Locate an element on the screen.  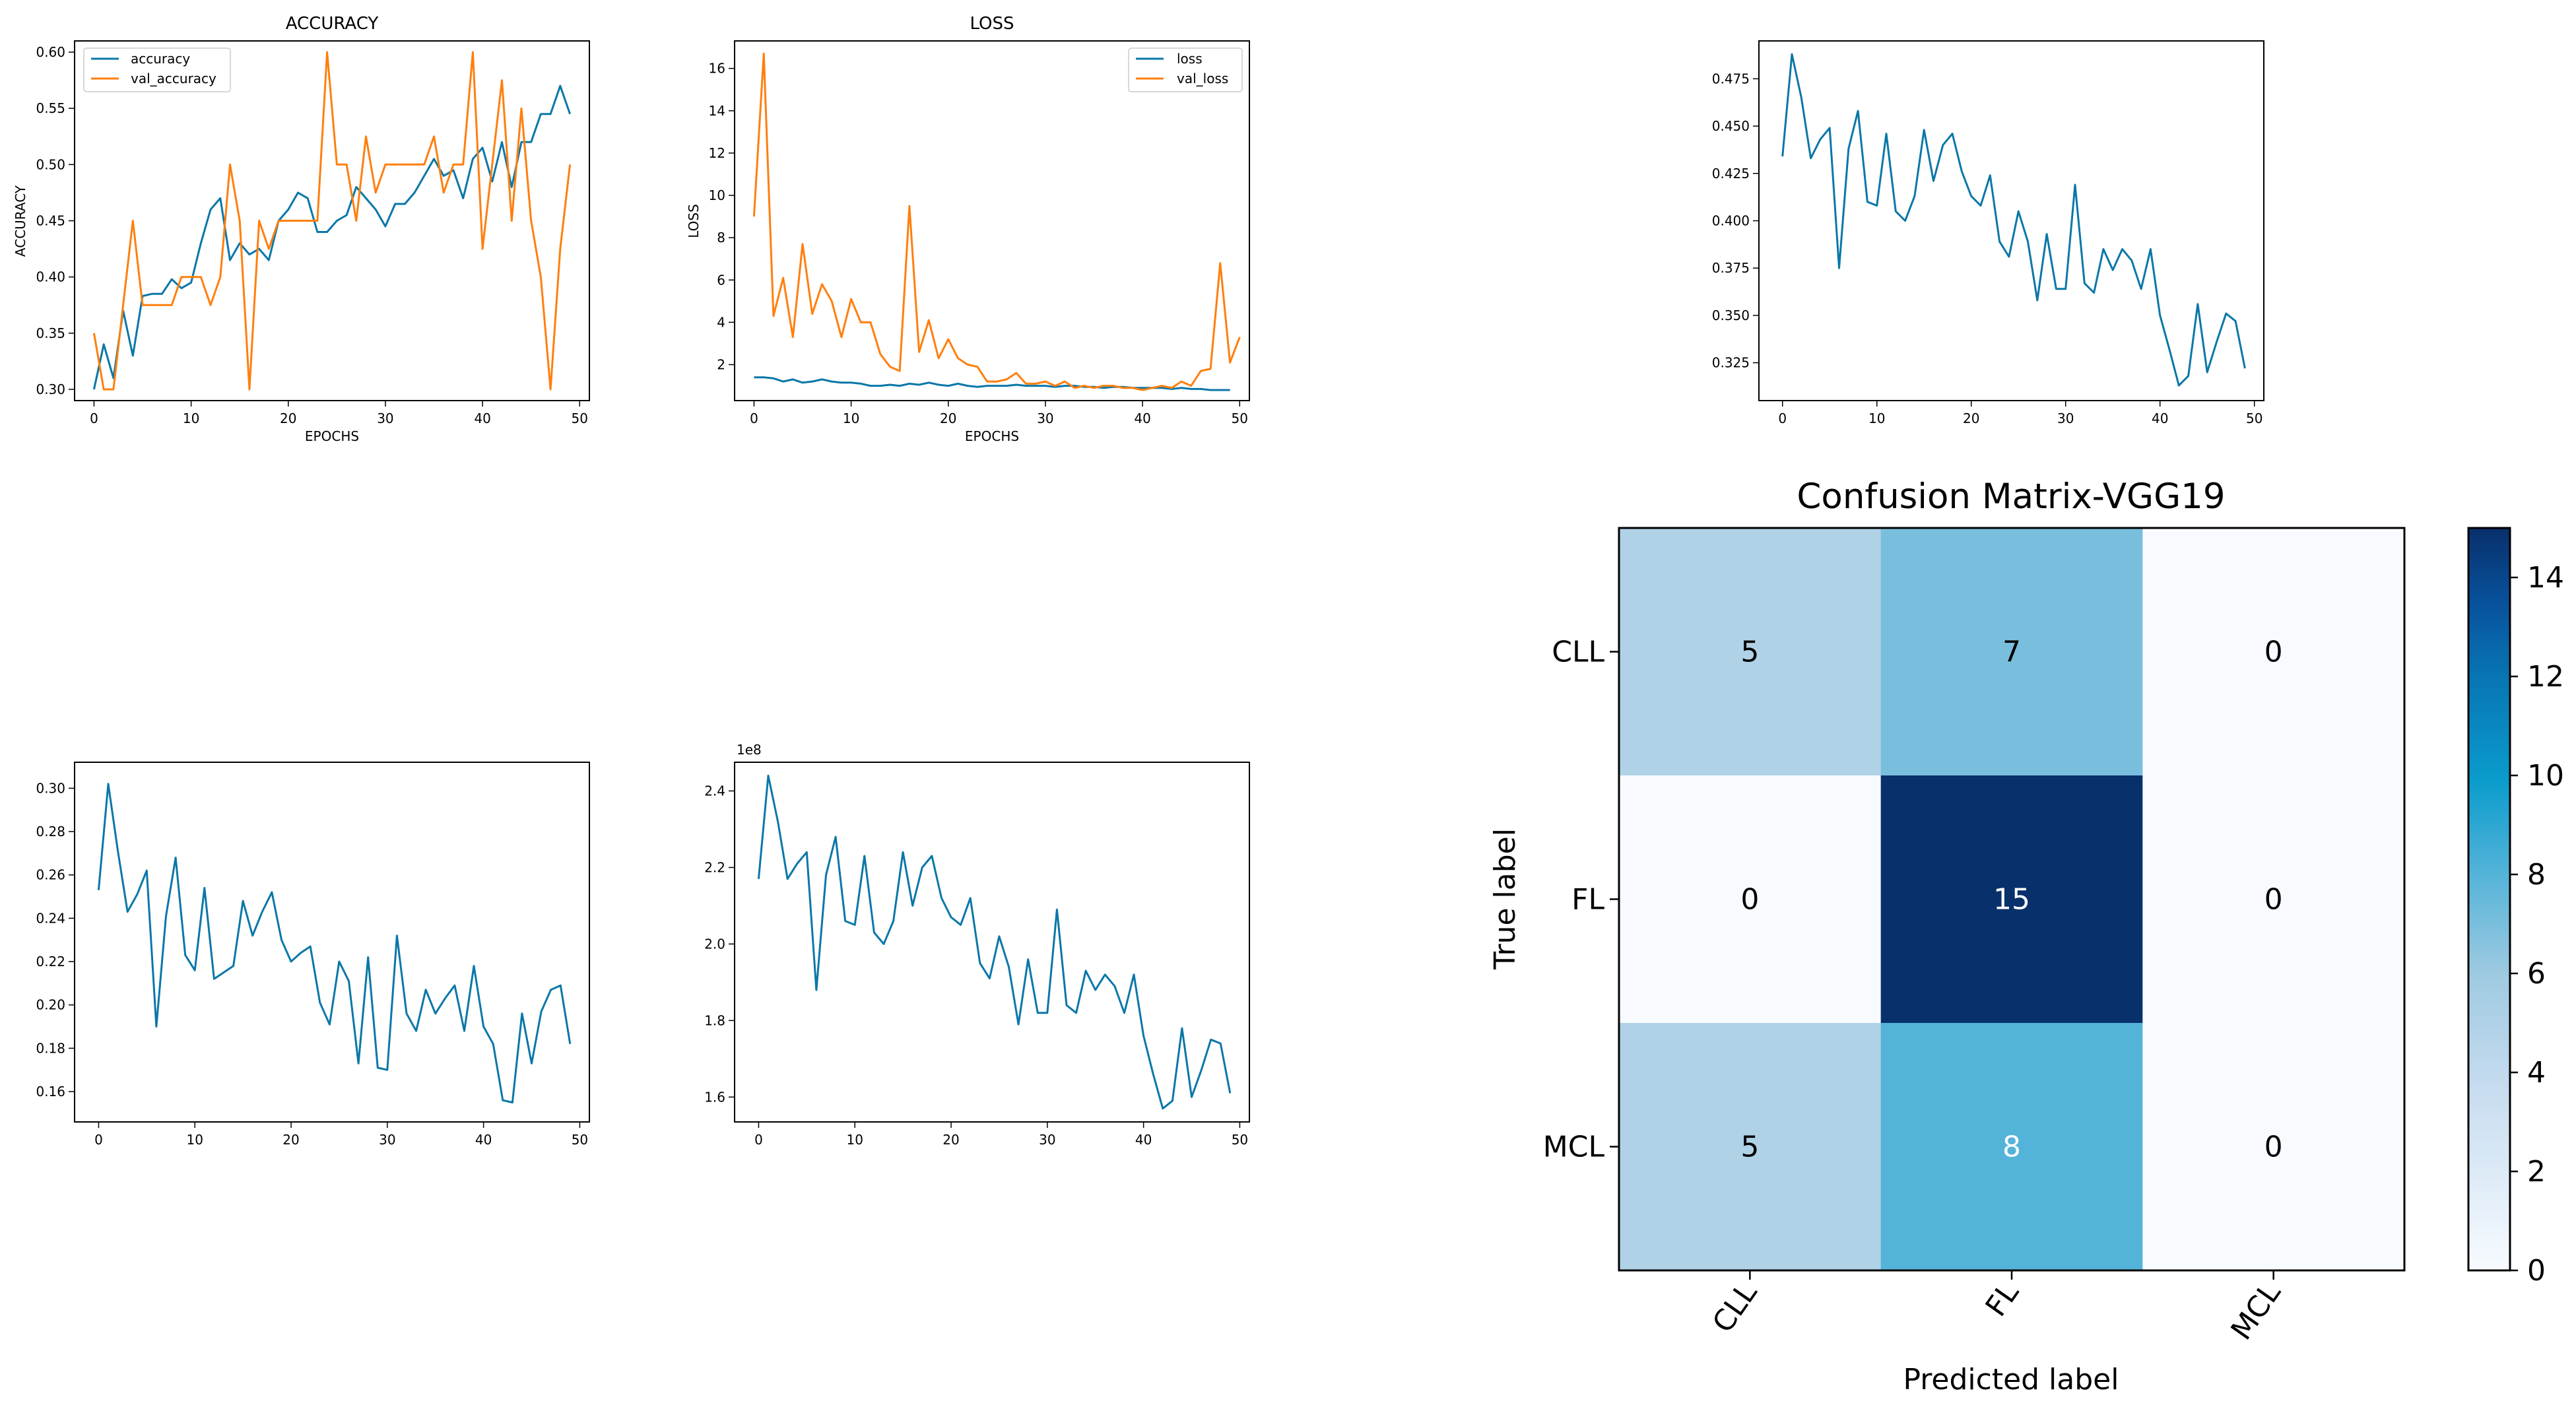
colorbar-frame is located at coordinates (2489, 899).